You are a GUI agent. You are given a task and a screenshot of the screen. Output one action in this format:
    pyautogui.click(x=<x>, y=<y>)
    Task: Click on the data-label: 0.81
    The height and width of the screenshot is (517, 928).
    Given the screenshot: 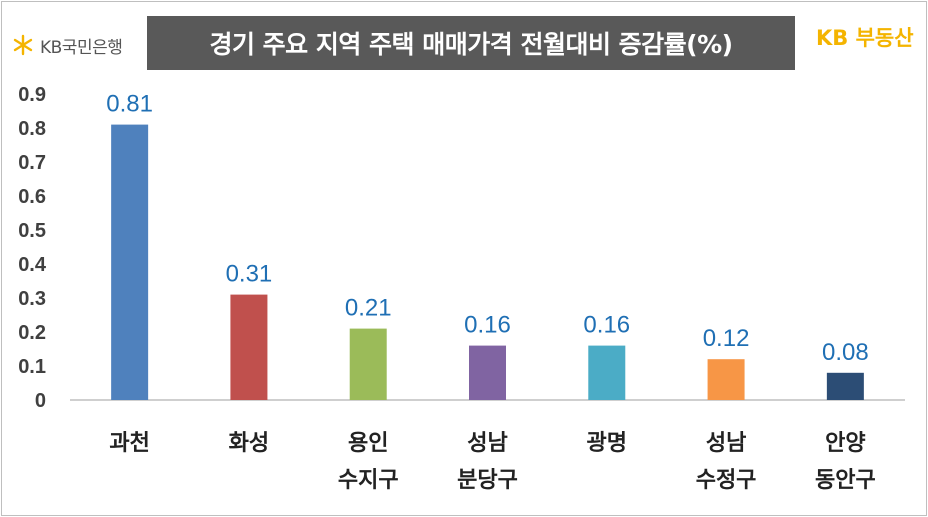 What is the action you would take?
    pyautogui.click(x=129, y=104)
    